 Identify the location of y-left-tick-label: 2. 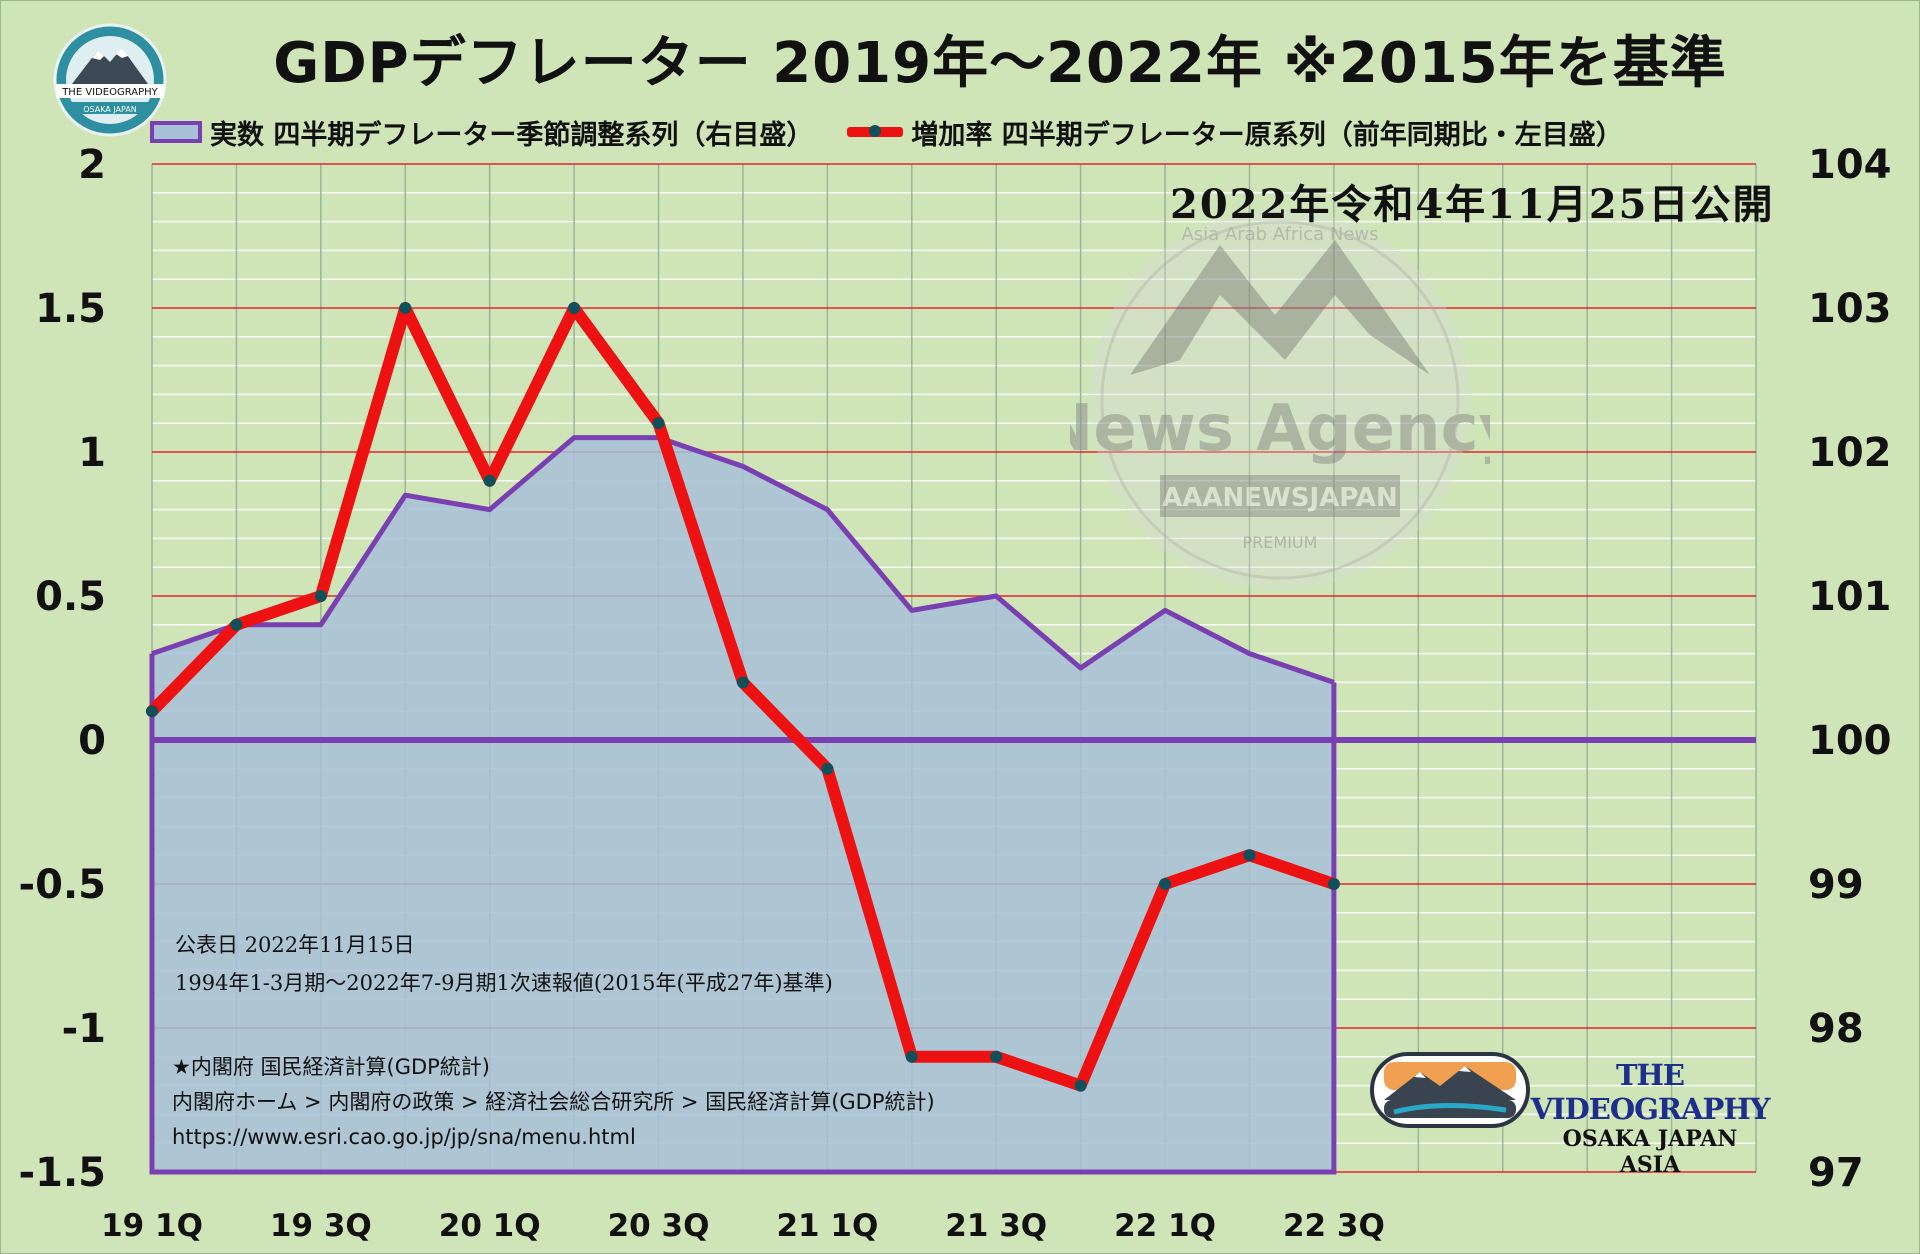
(92, 165).